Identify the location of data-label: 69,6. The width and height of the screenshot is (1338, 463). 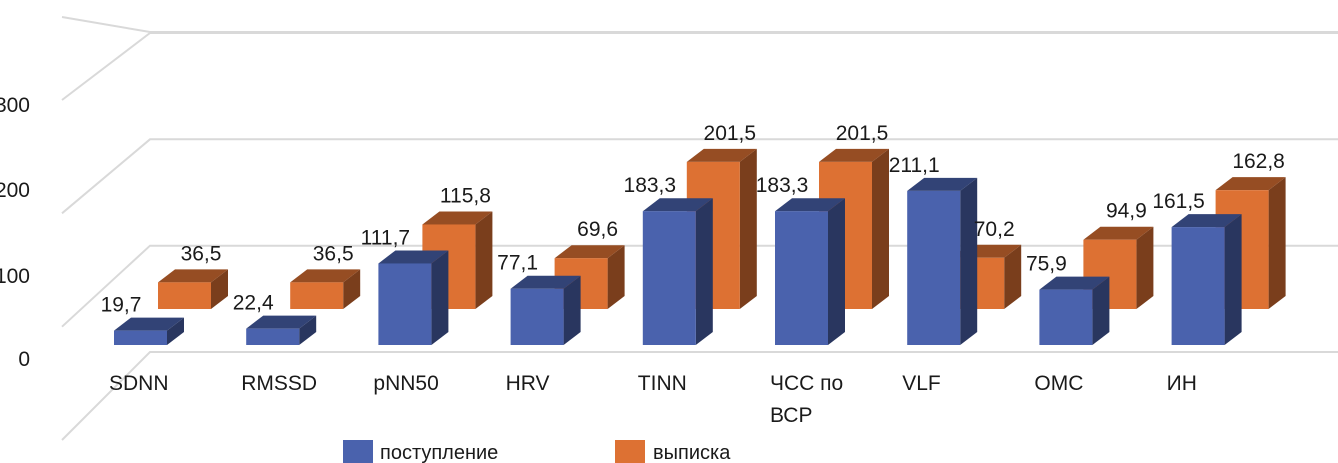
(597, 229).